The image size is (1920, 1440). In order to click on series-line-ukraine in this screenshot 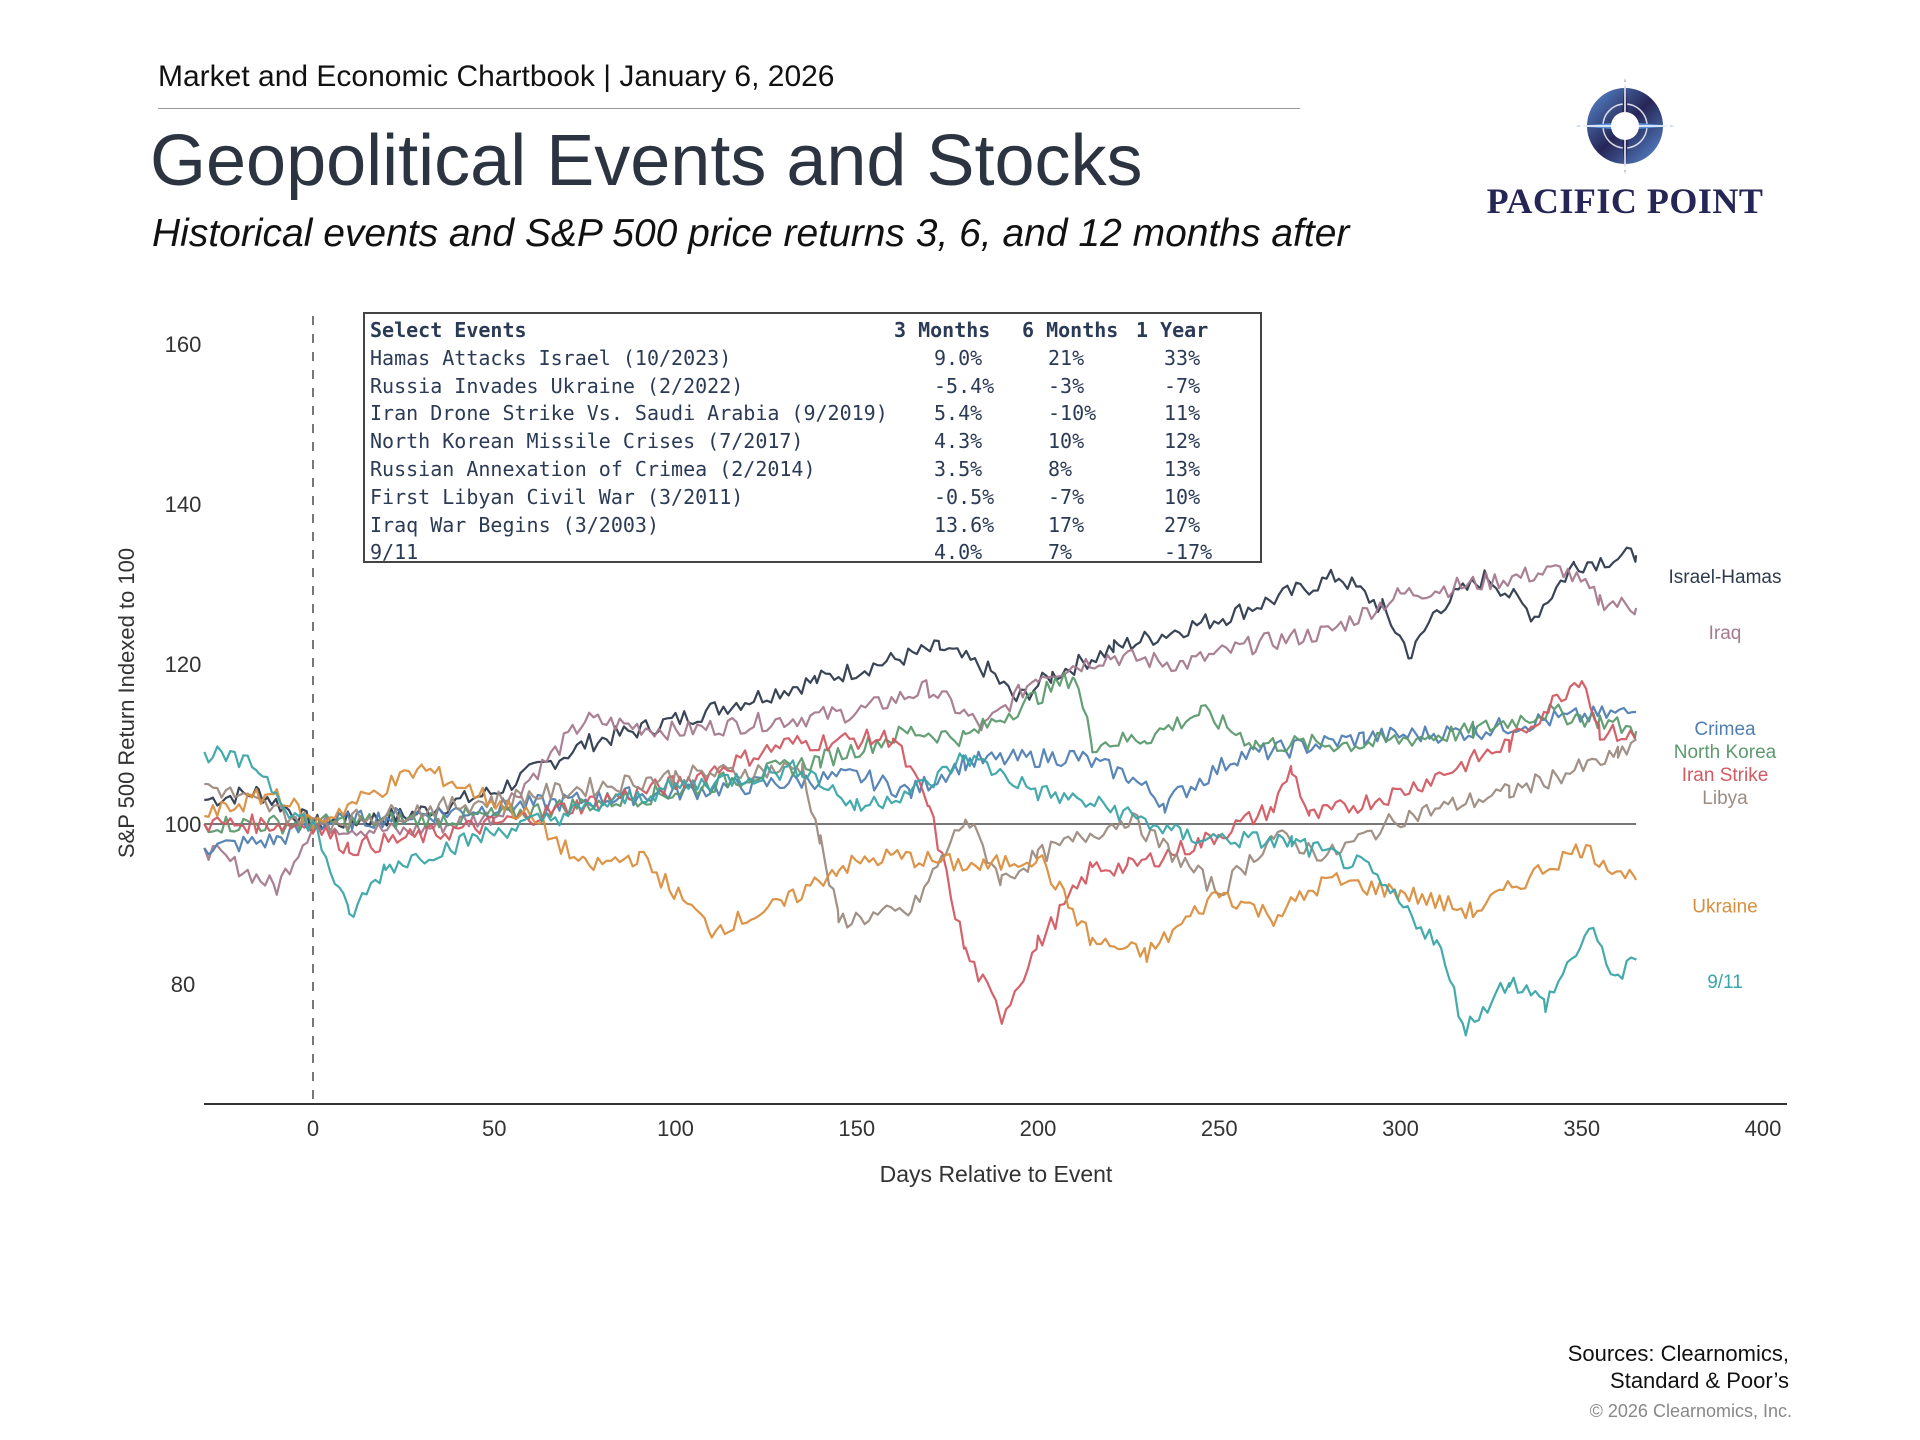, I will do `click(921, 863)`.